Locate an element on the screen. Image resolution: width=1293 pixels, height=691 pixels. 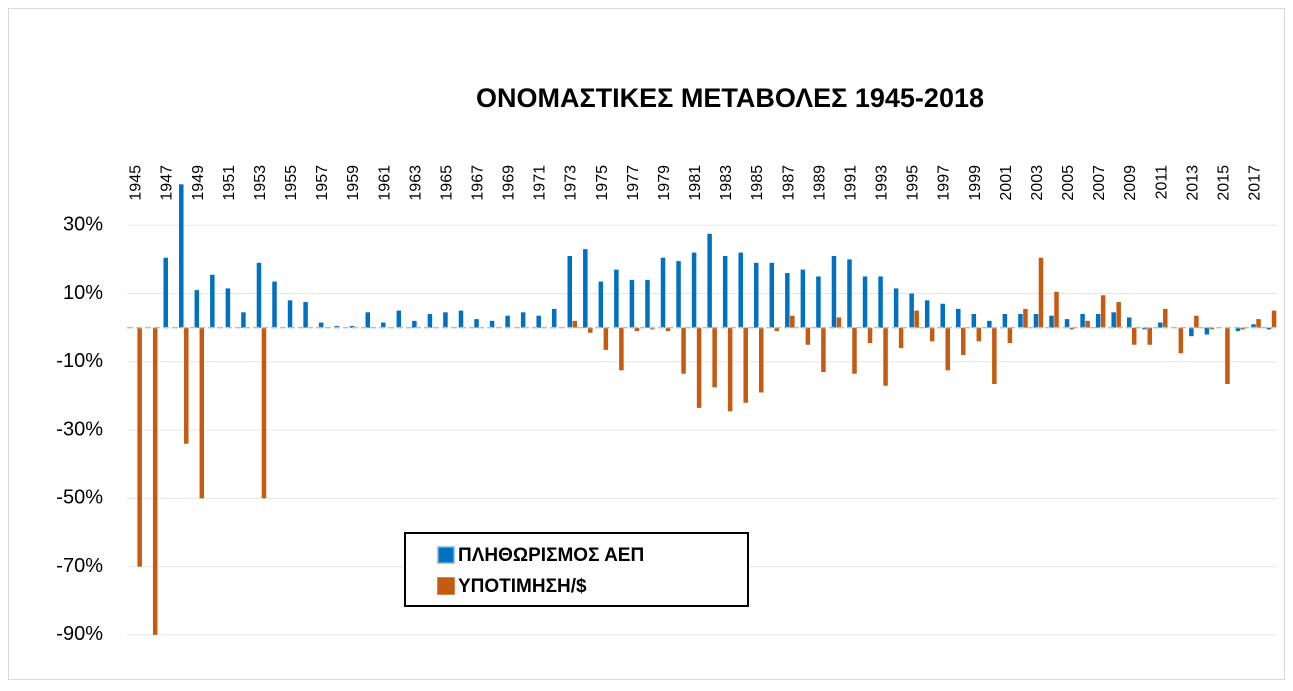
x-tick-label: 2011 is located at coordinates (1161, 182).